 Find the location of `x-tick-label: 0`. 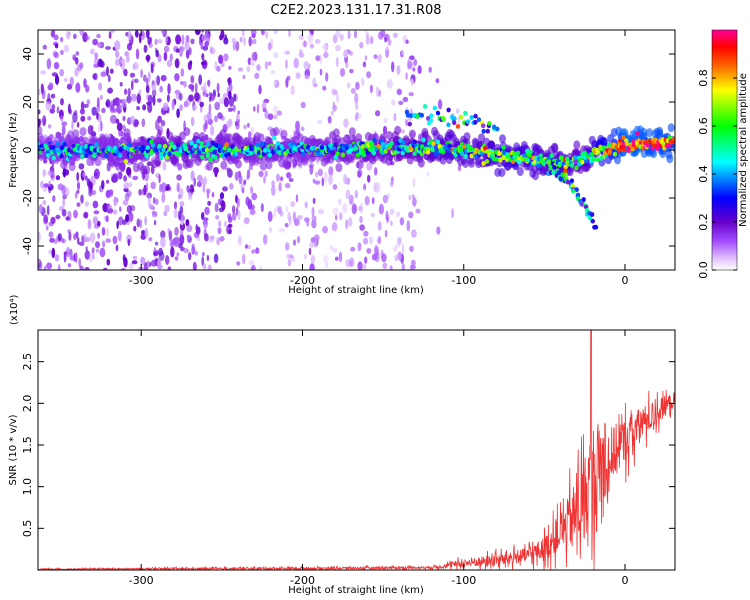

x-tick-label: 0 is located at coordinates (625, 280).